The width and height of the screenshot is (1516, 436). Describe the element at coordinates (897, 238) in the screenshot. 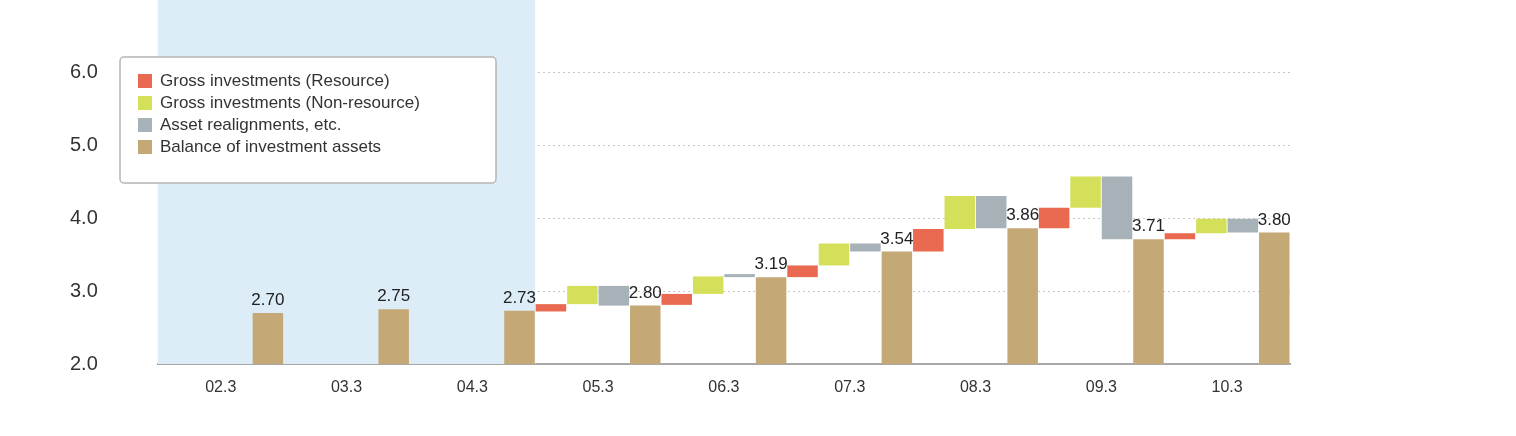

I see `data-label: 3.54` at that location.